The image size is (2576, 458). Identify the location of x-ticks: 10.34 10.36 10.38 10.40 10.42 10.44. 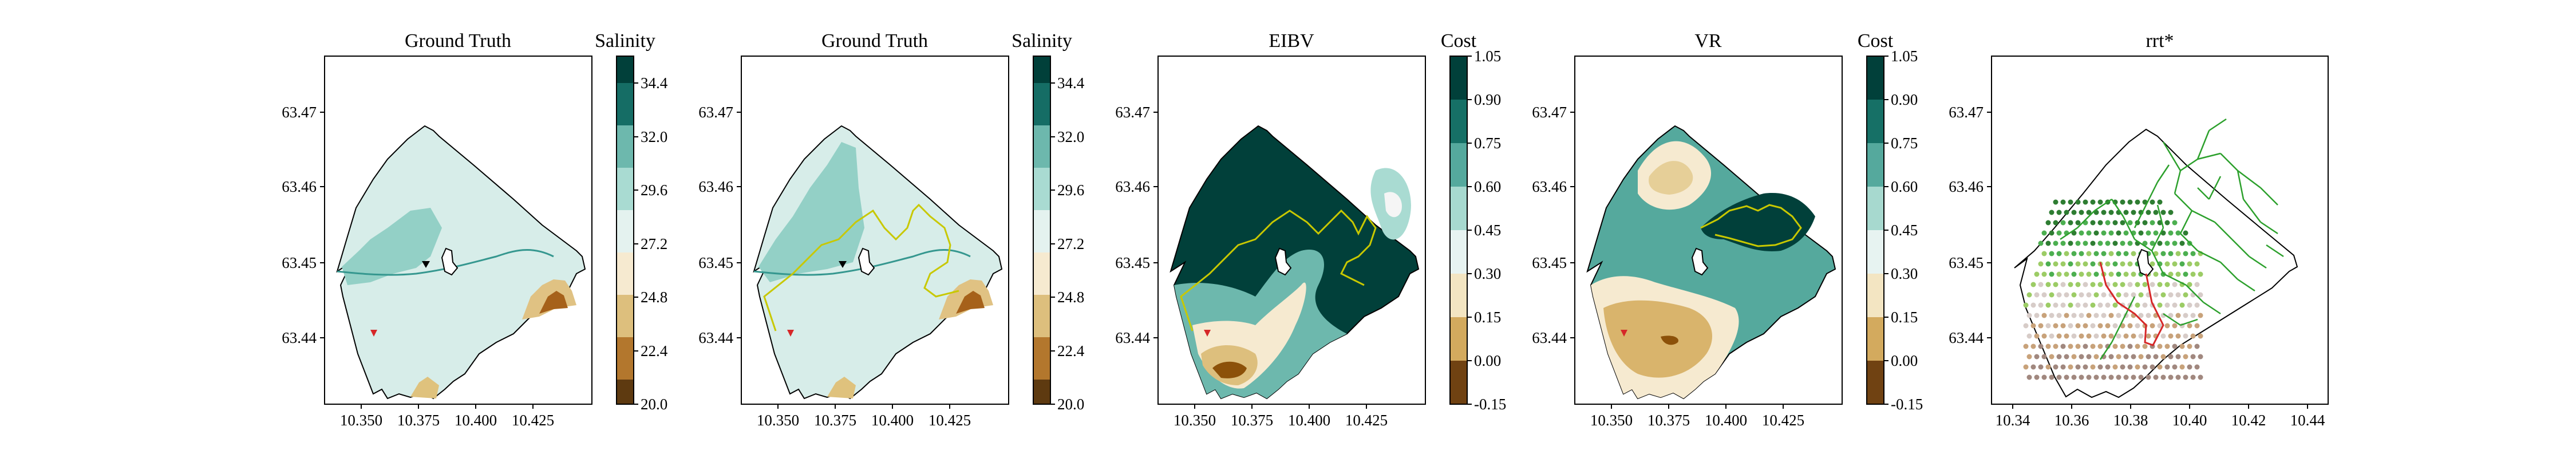
(2160, 417).